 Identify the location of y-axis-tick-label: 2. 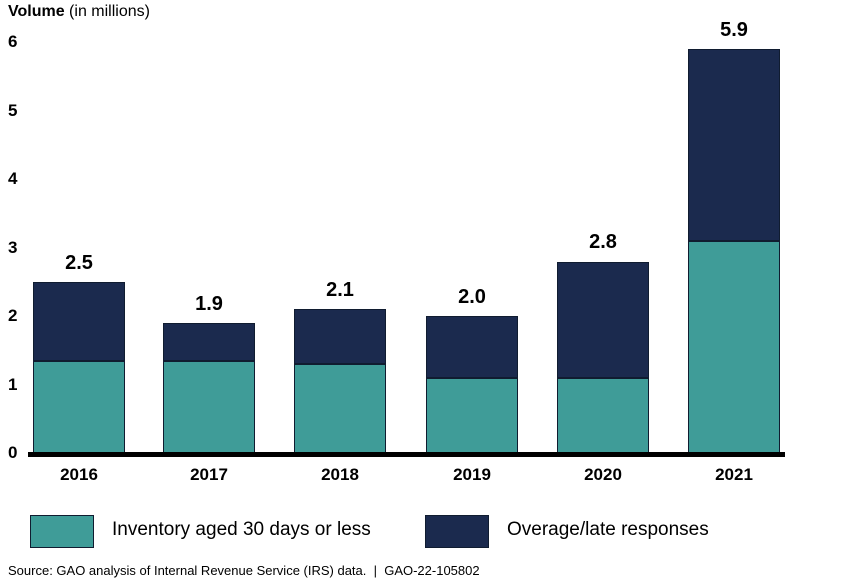
(13, 315).